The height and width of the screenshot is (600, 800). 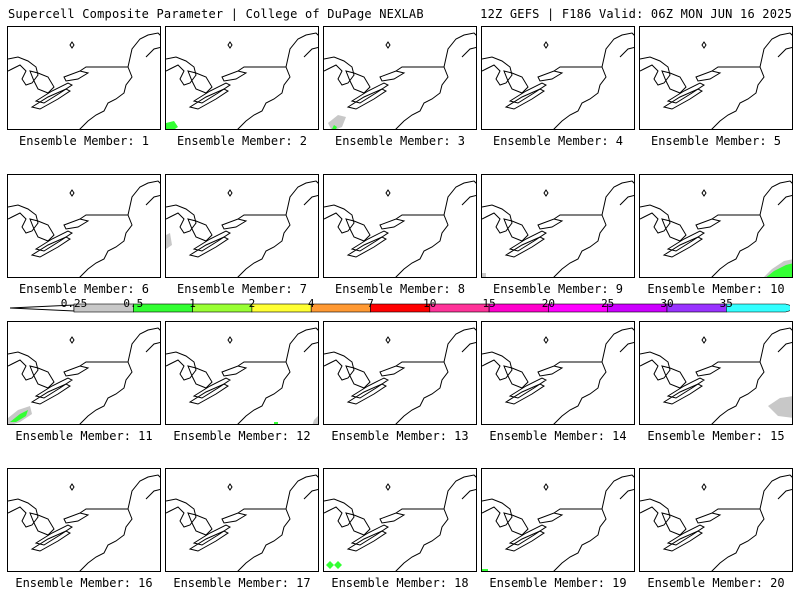 What do you see at coordinates (311, 303) in the screenshot?
I see `colorbar-tick: 4` at bounding box center [311, 303].